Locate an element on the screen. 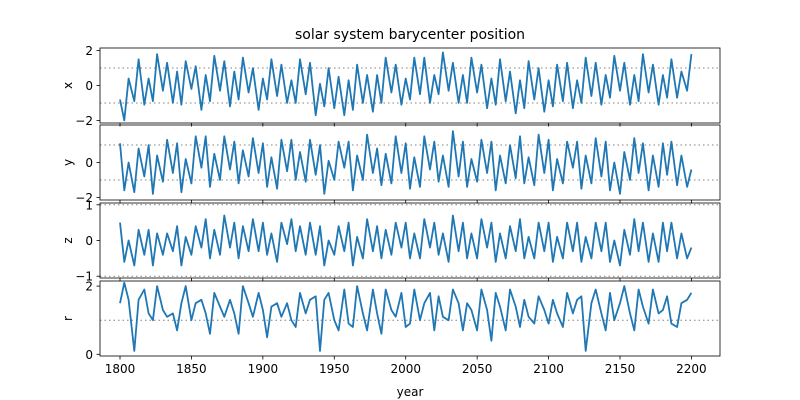 The image size is (800, 400). y-tick-label-r-0: 0 is located at coordinates (89, 355).